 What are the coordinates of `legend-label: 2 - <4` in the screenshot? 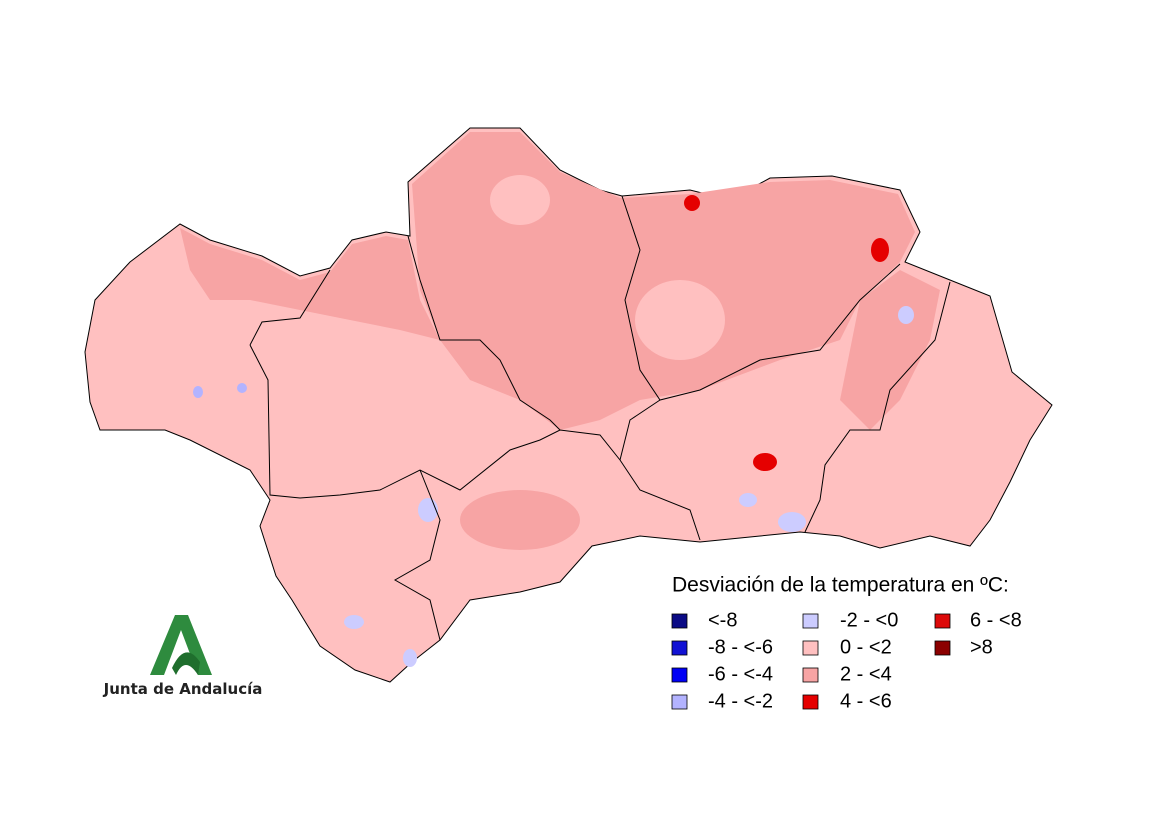 It's located at (866, 674).